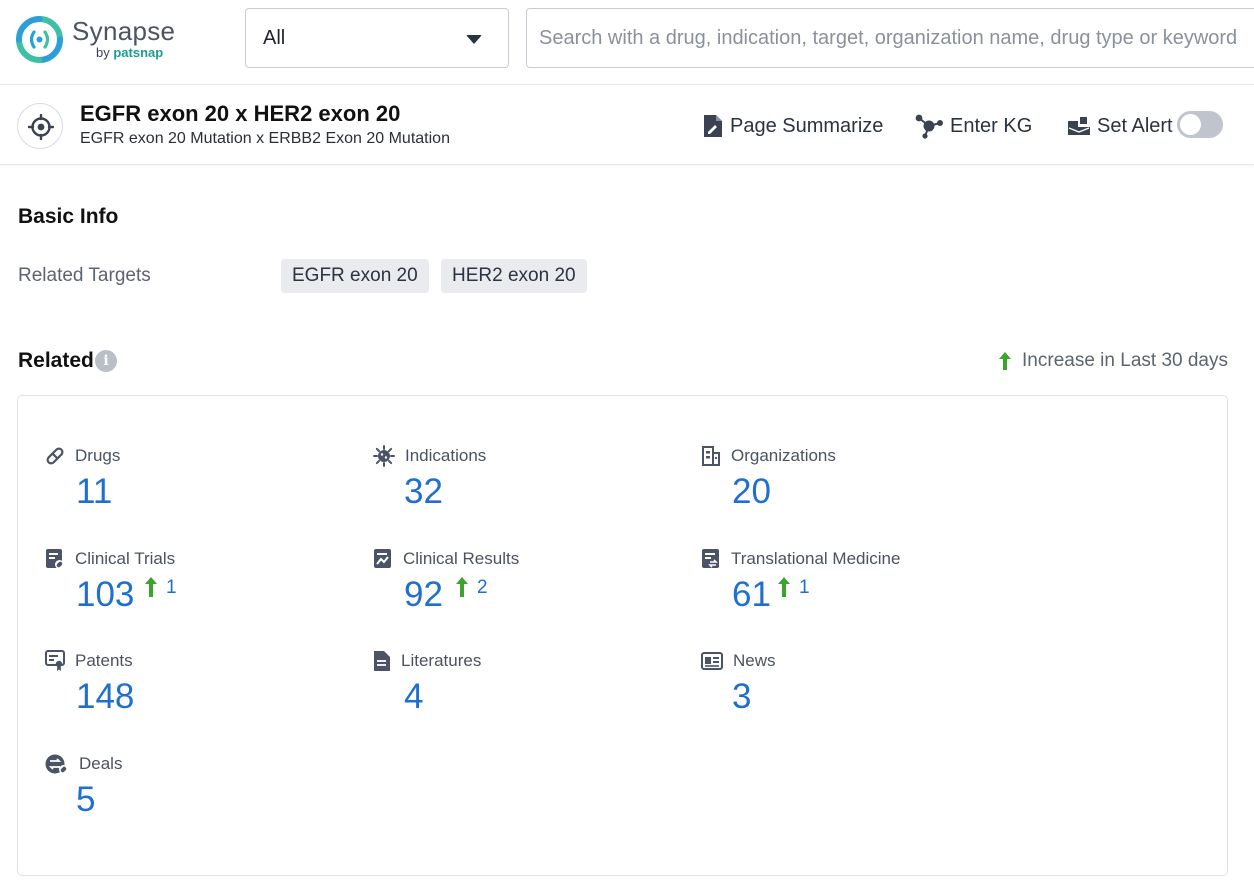 The image size is (1254, 895). What do you see at coordinates (240, 114) in the screenshot?
I see `page-title: EGFR exon 20 x HER2 exon 20` at bounding box center [240, 114].